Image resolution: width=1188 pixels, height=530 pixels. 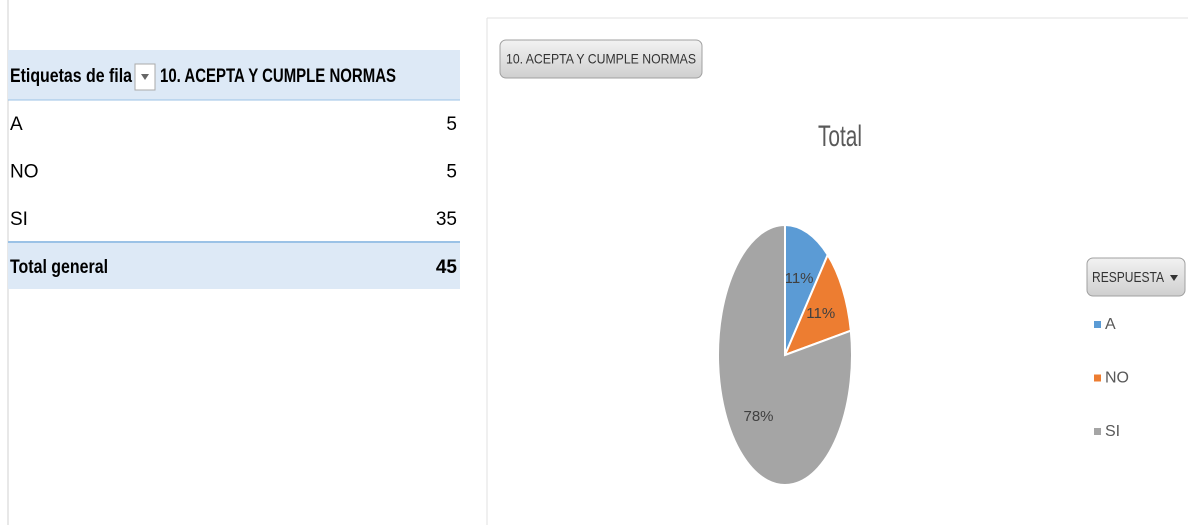 I want to click on total-value: 45, so click(x=447, y=267).